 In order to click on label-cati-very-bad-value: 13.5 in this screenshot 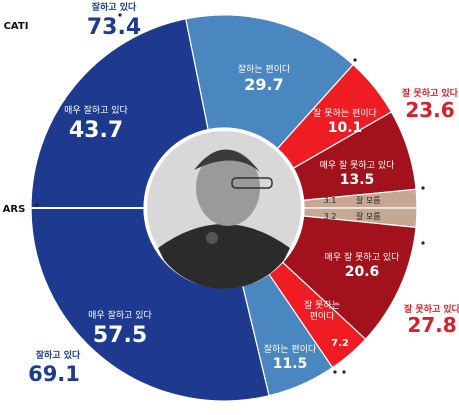, I will do `click(357, 180)`.